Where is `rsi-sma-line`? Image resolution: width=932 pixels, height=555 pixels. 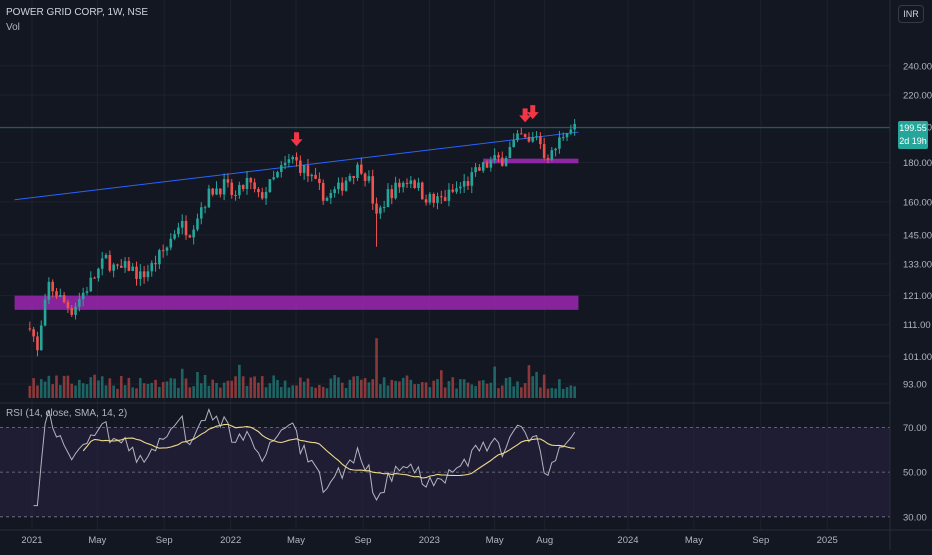 rsi-sma-line is located at coordinates (328, 451).